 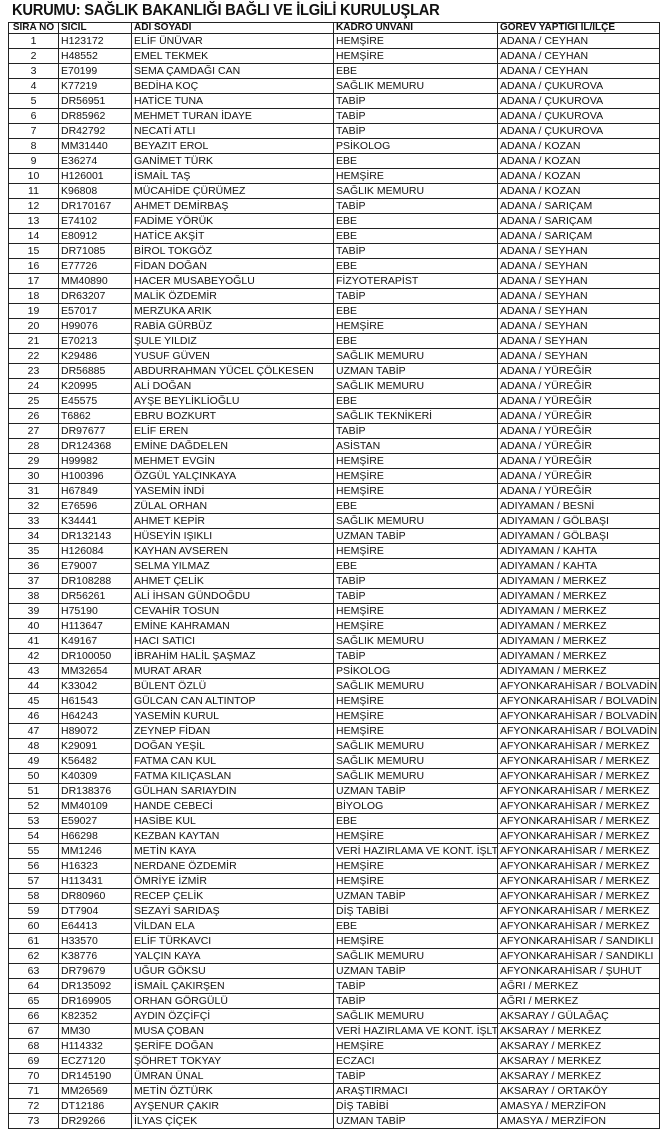 What do you see at coordinates (95, 971) in the screenshot?
I see `cell-sicil: DR79679` at bounding box center [95, 971].